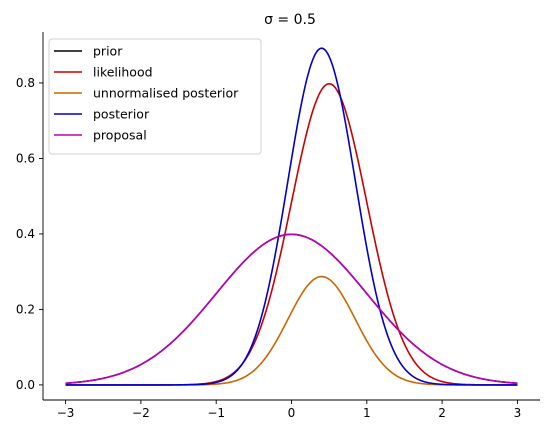 Image resolution: width=547 pixels, height=435 pixels. I want to click on x-ticks: −3 −2 −1 0 1 2 3, so click(289, 410).